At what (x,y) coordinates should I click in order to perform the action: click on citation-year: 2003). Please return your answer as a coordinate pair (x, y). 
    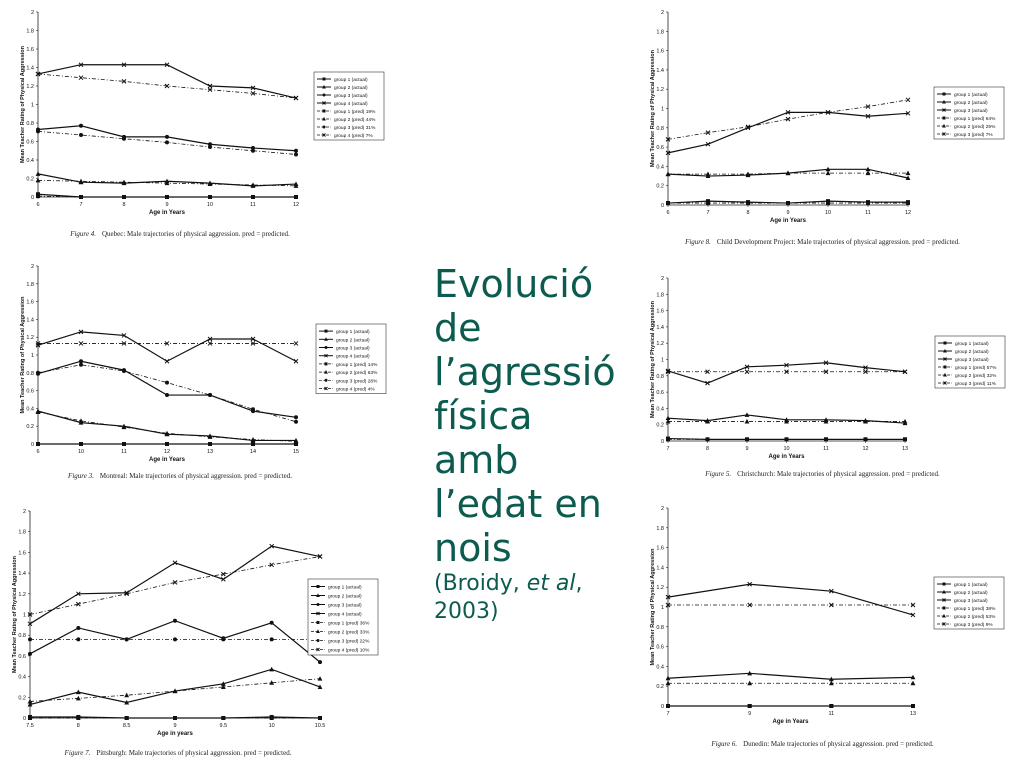
    Looking at the image, I should click on (466, 611).